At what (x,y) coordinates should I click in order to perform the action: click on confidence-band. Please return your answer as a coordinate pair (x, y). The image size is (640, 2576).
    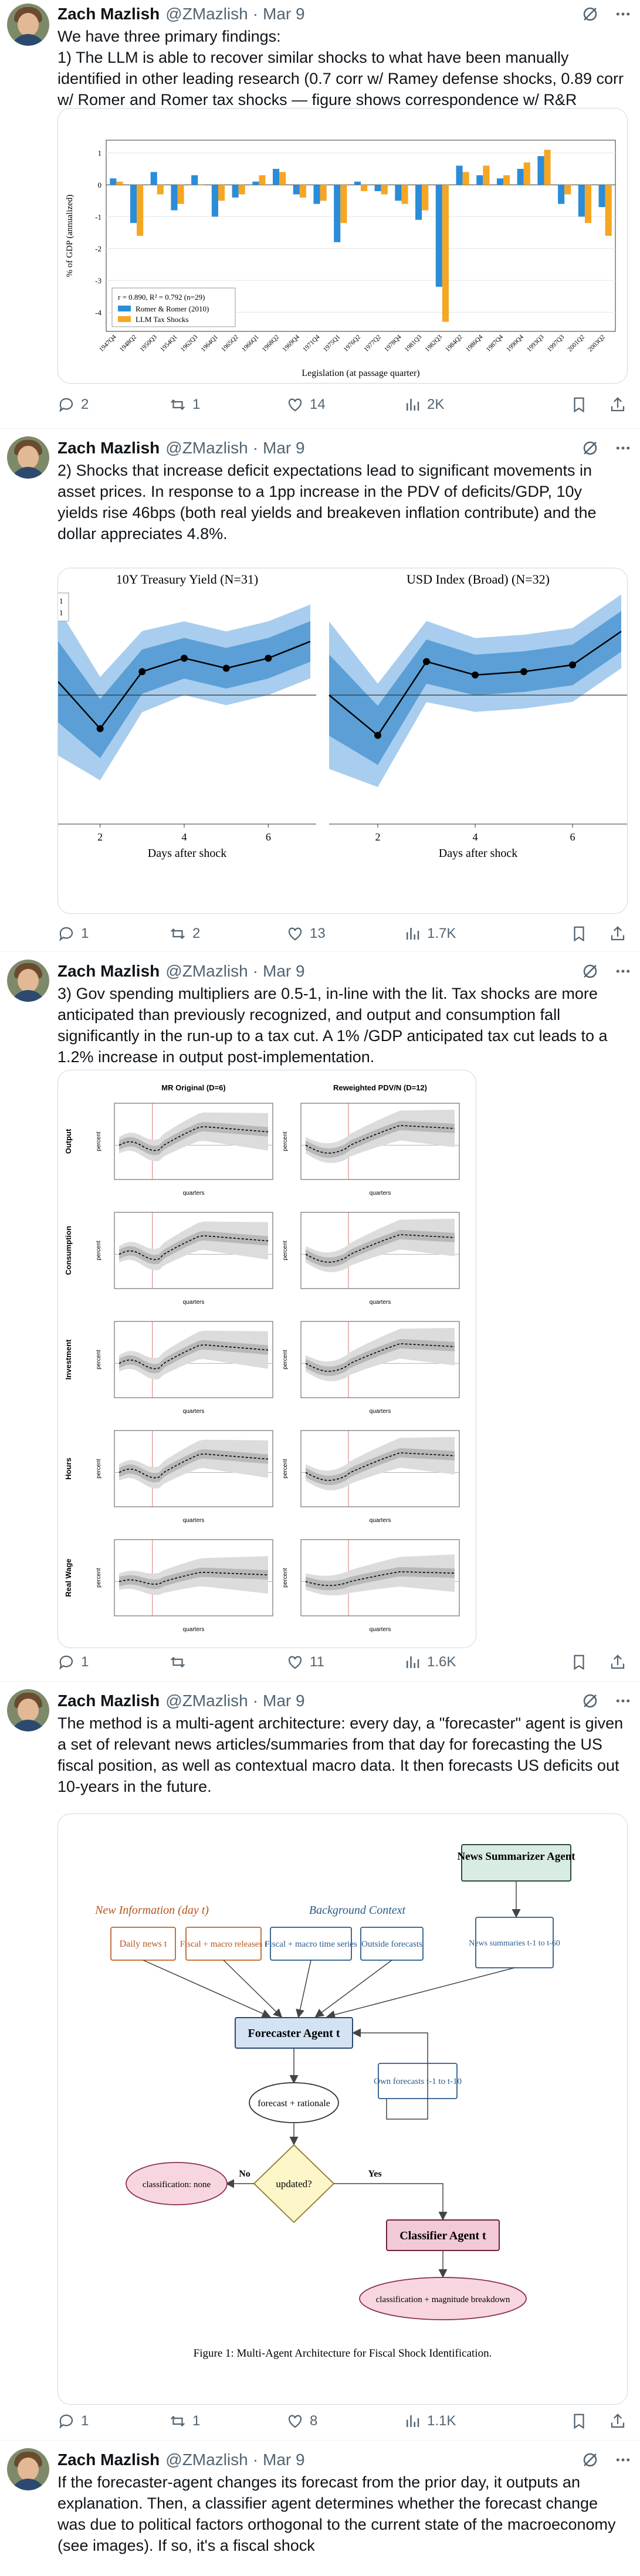
    Looking at the image, I should click on (184, 689).